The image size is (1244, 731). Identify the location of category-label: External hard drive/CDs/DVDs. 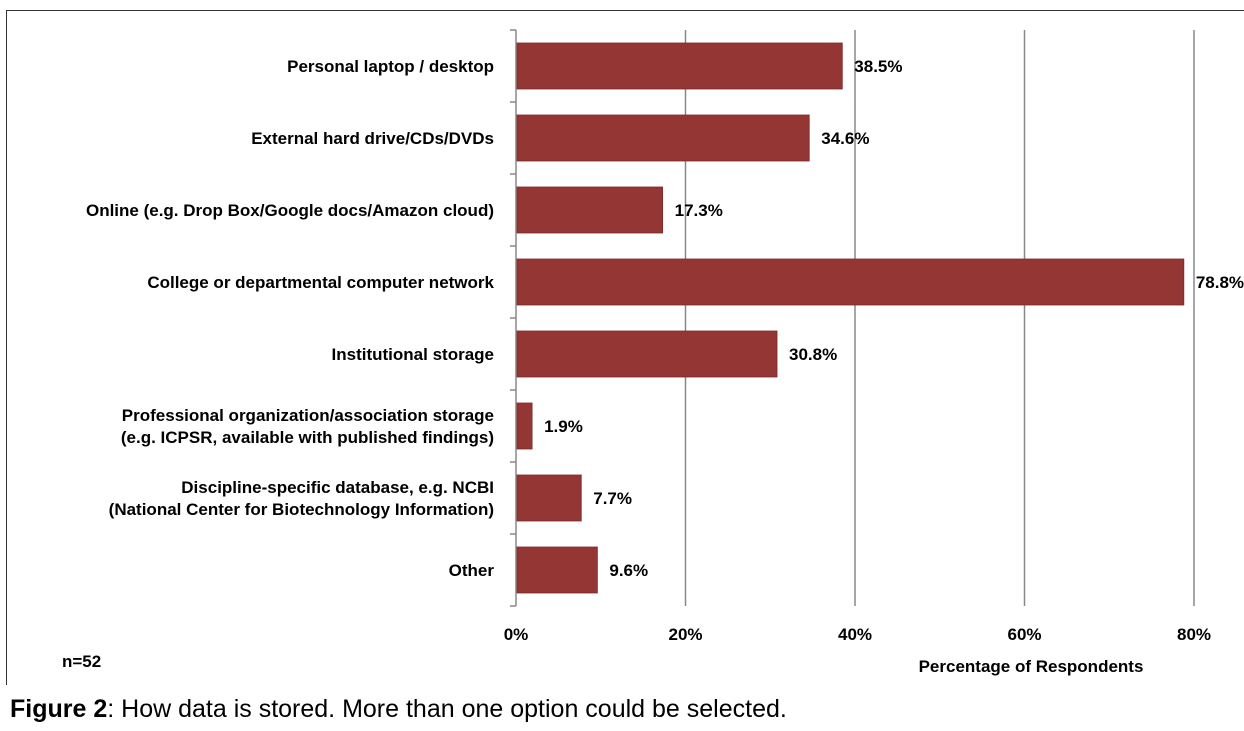
(372, 138).